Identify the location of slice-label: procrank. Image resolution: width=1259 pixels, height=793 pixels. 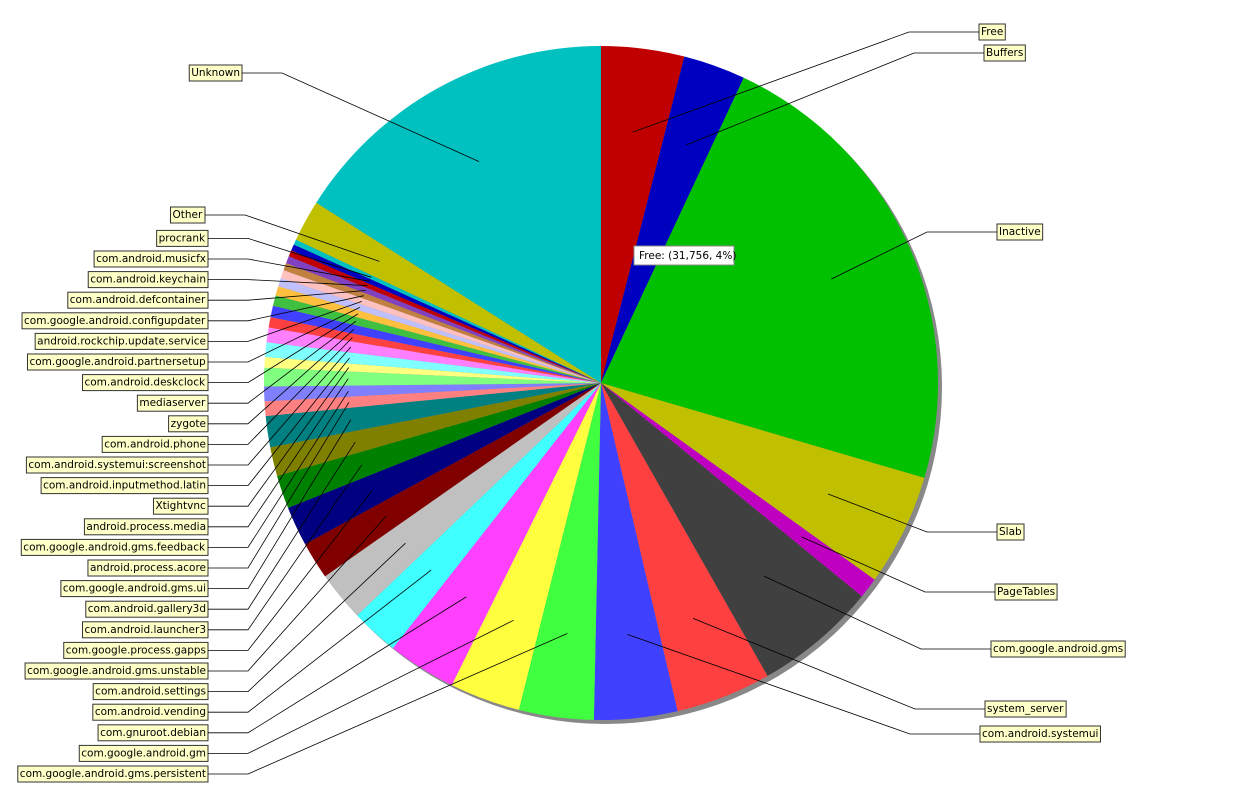
(182, 238).